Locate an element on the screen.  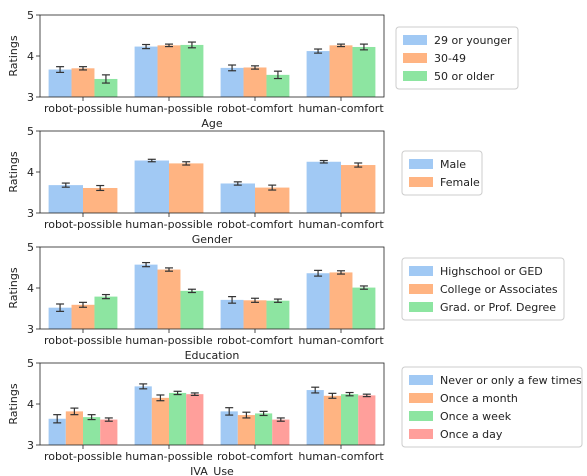
legend-label: 50 or older is located at coordinates (464, 76).